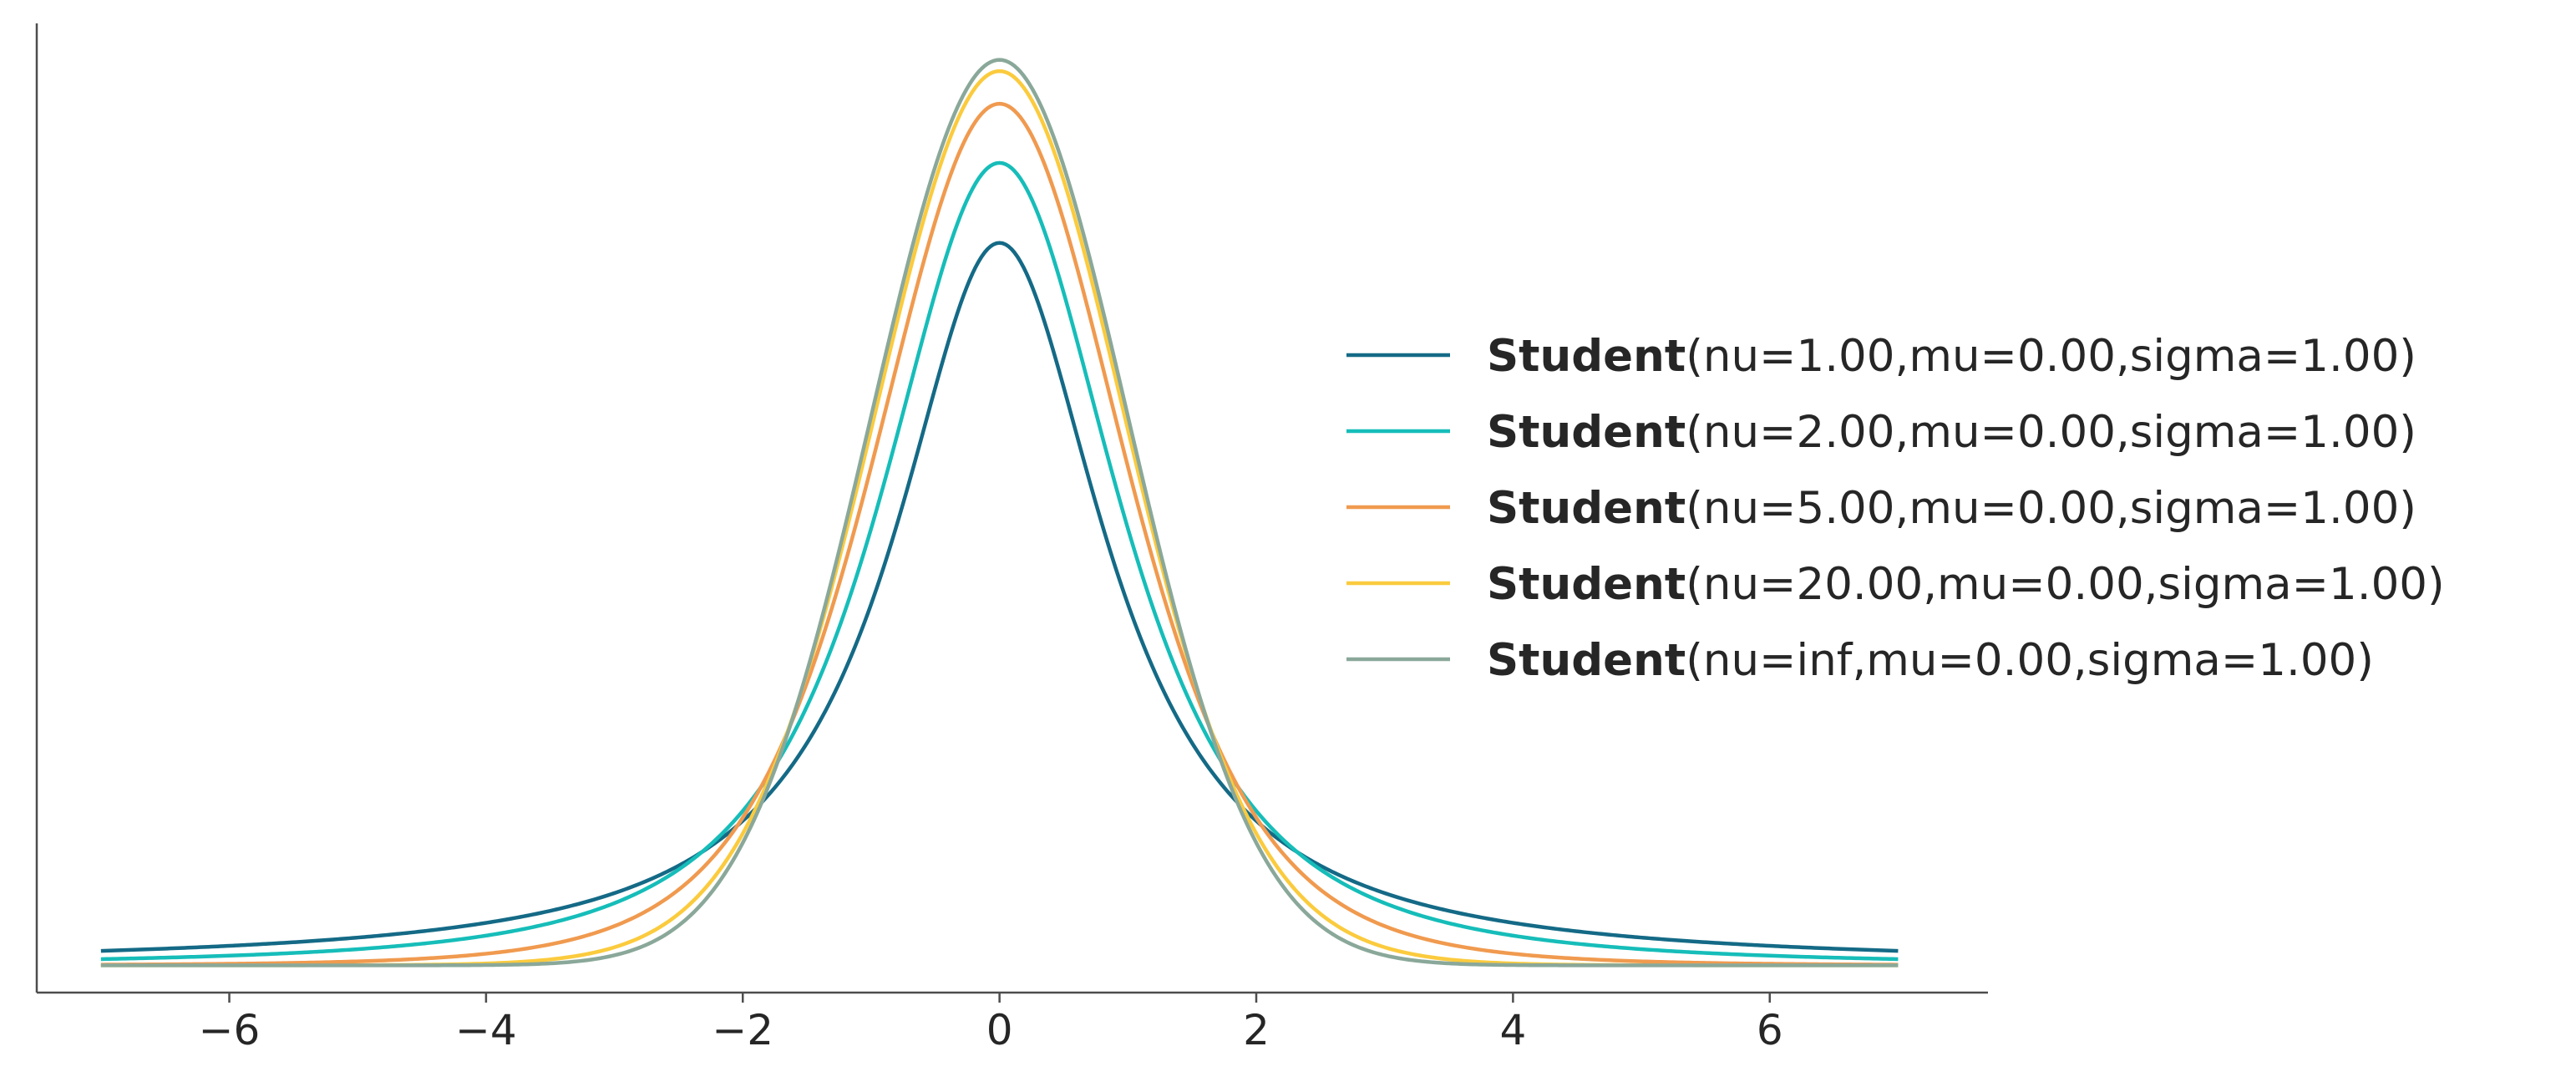 The height and width of the screenshot is (1087, 2576). Describe the element at coordinates (1930, 661) in the screenshot. I see `legend-entry-5: Student(nu=inf,mu=0.00,sigma=1.00)` at that location.